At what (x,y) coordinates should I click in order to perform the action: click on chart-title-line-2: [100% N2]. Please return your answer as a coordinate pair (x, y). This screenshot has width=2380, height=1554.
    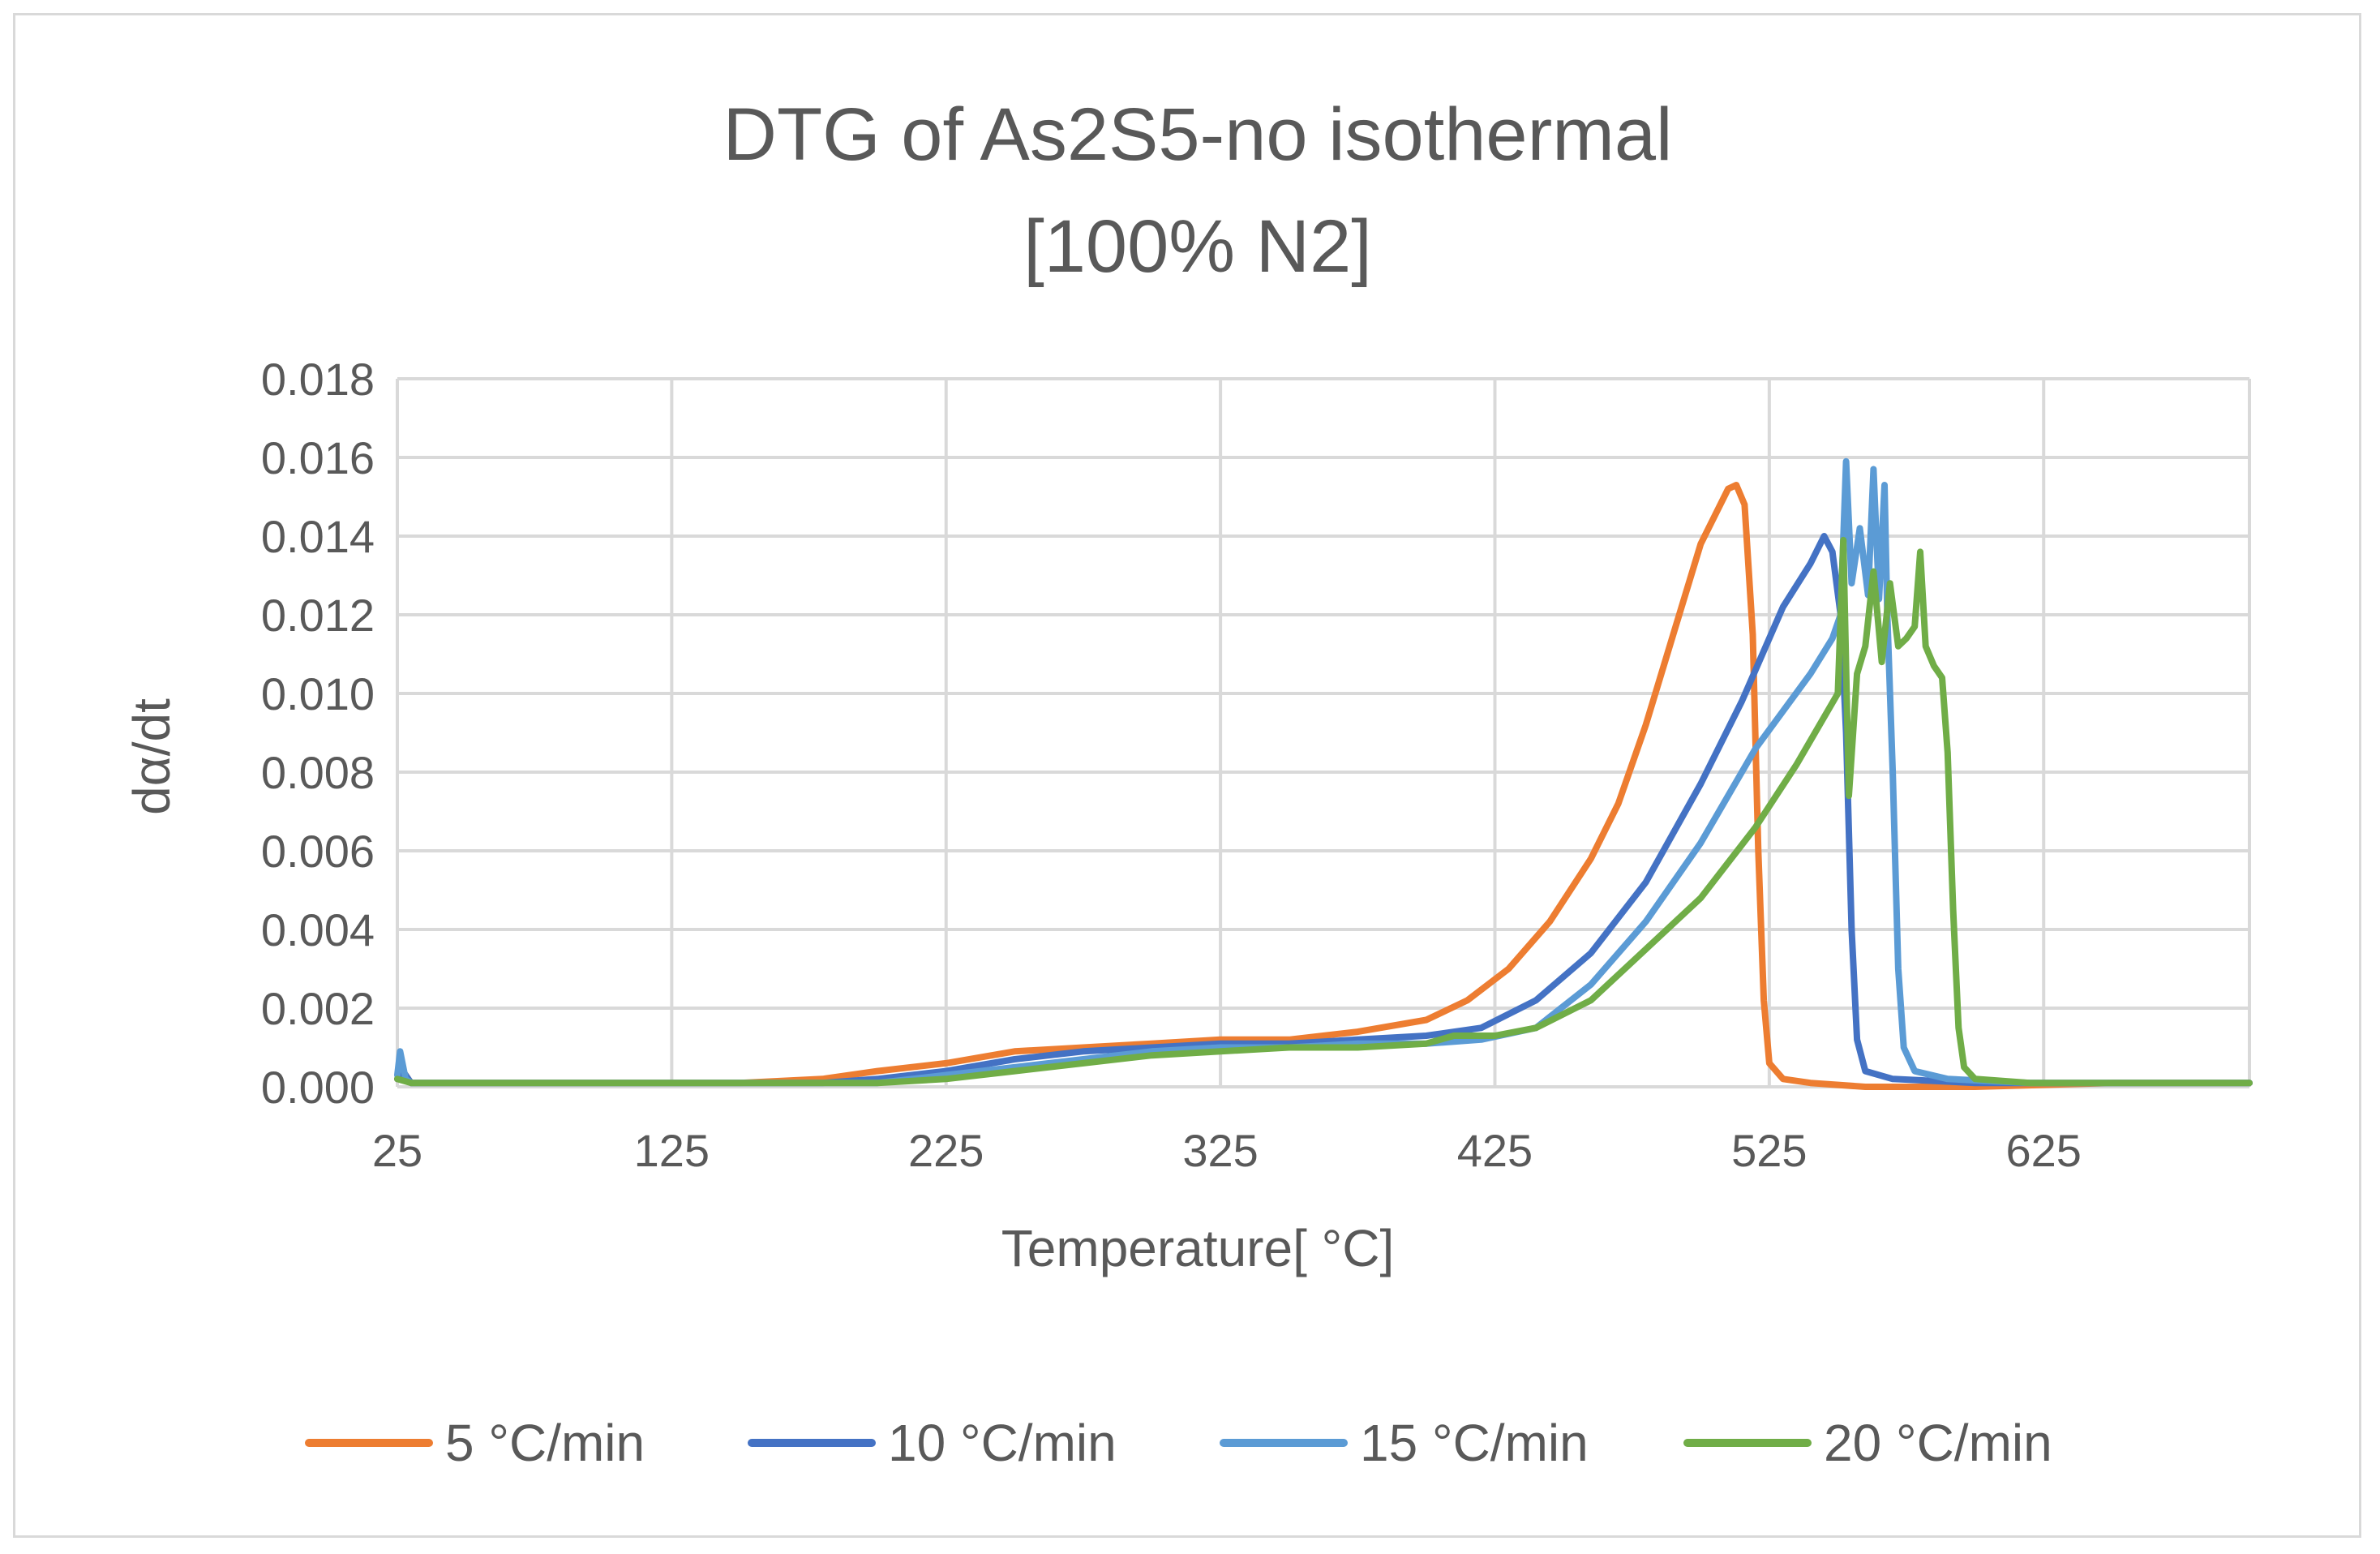
    Looking at the image, I should click on (1197, 246).